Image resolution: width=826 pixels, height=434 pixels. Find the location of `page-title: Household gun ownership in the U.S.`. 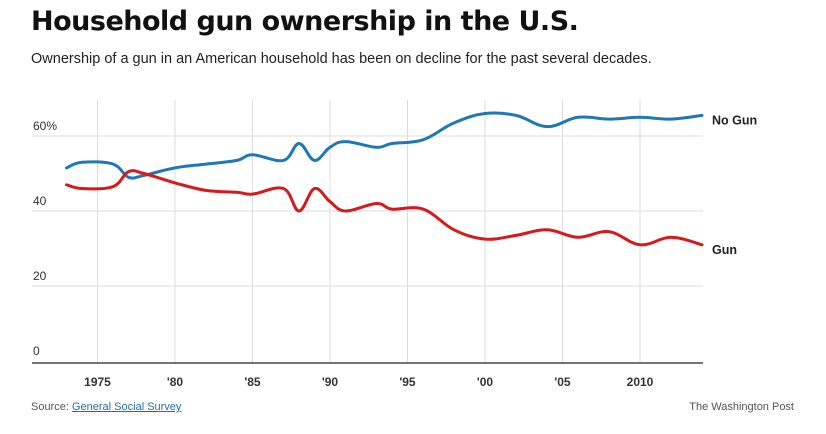

page-title: Household gun ownership in the U.S. is located at coordinates (305, 21).